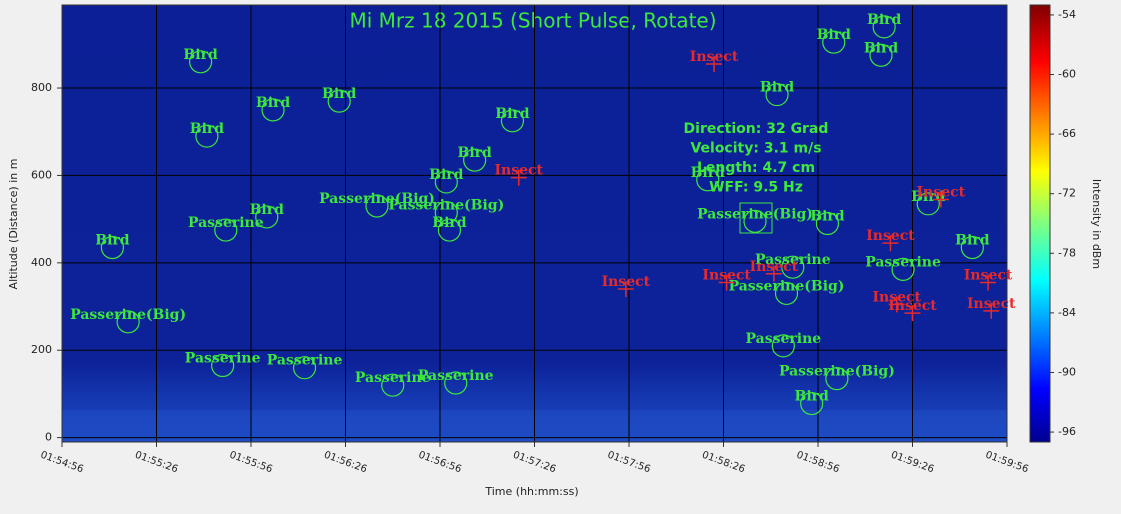  What do you see at coordinates (534, 463) in the screenshot?
I see `x-tick-label: 01:57:26` at bounding box center [534, 463].